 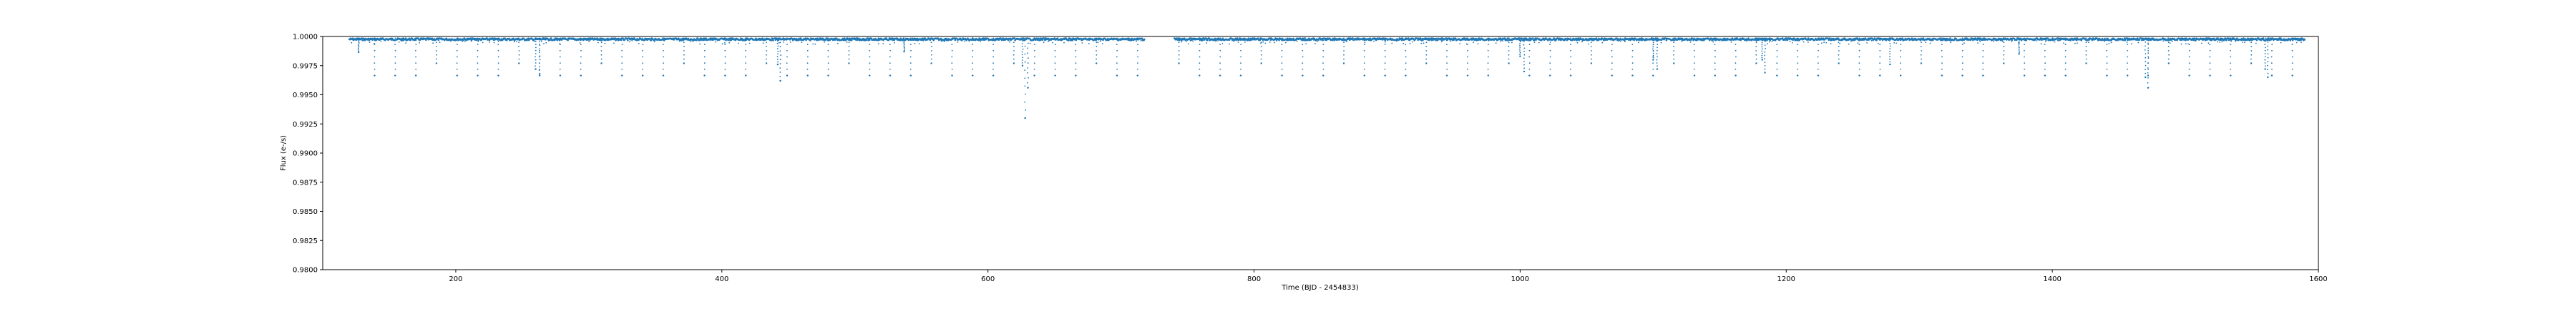 I want to click on y-tick-label: 0.9850, so click(x=305, y=212).